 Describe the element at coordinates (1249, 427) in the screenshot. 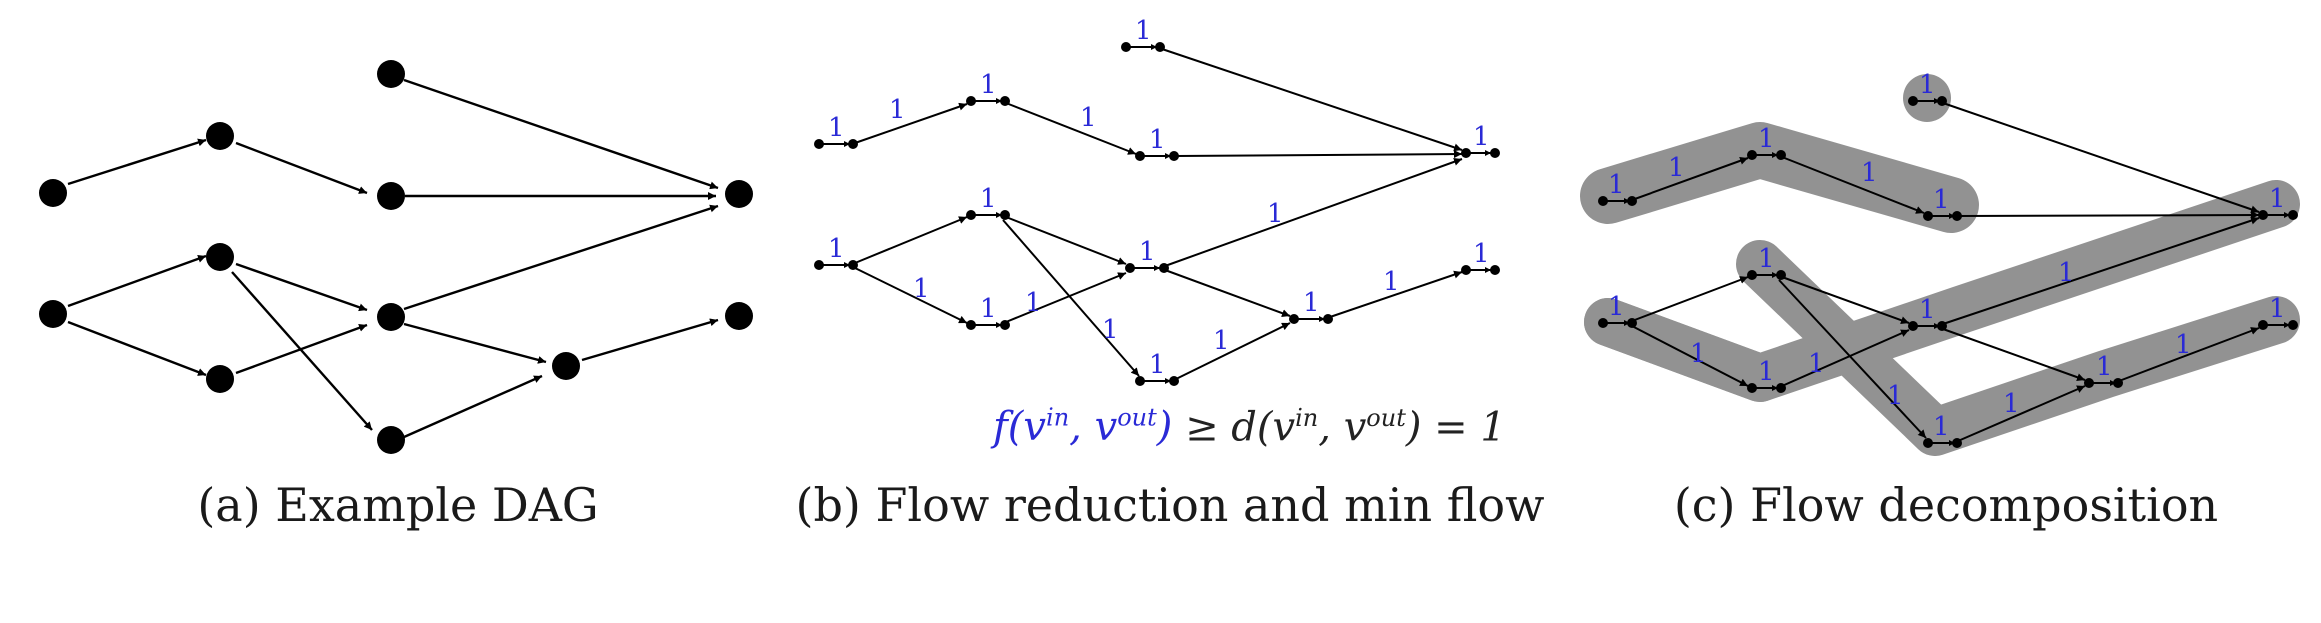

I see `flow-constraint-equation: f(vin, vout) ≥ d(vin, vout) = 1` at that location.